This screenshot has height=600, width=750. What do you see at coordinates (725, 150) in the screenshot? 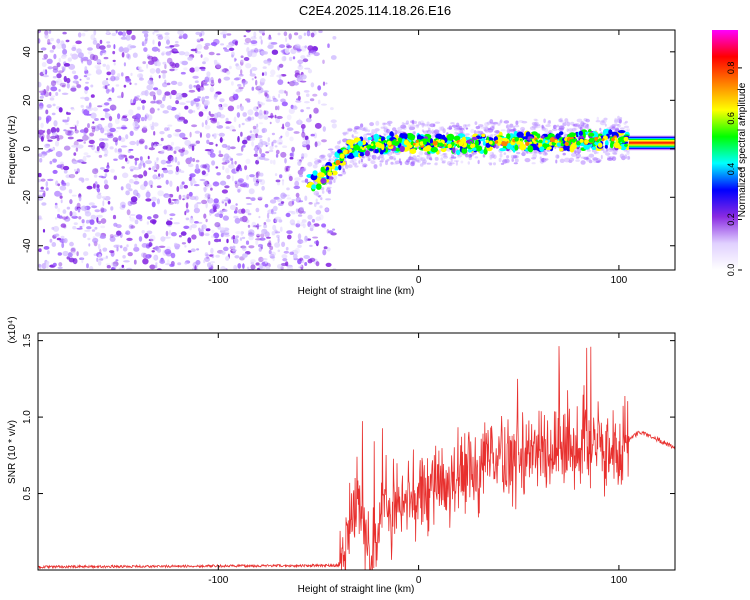
I see `colorbar-gradient` at bounding box center [725, 150].